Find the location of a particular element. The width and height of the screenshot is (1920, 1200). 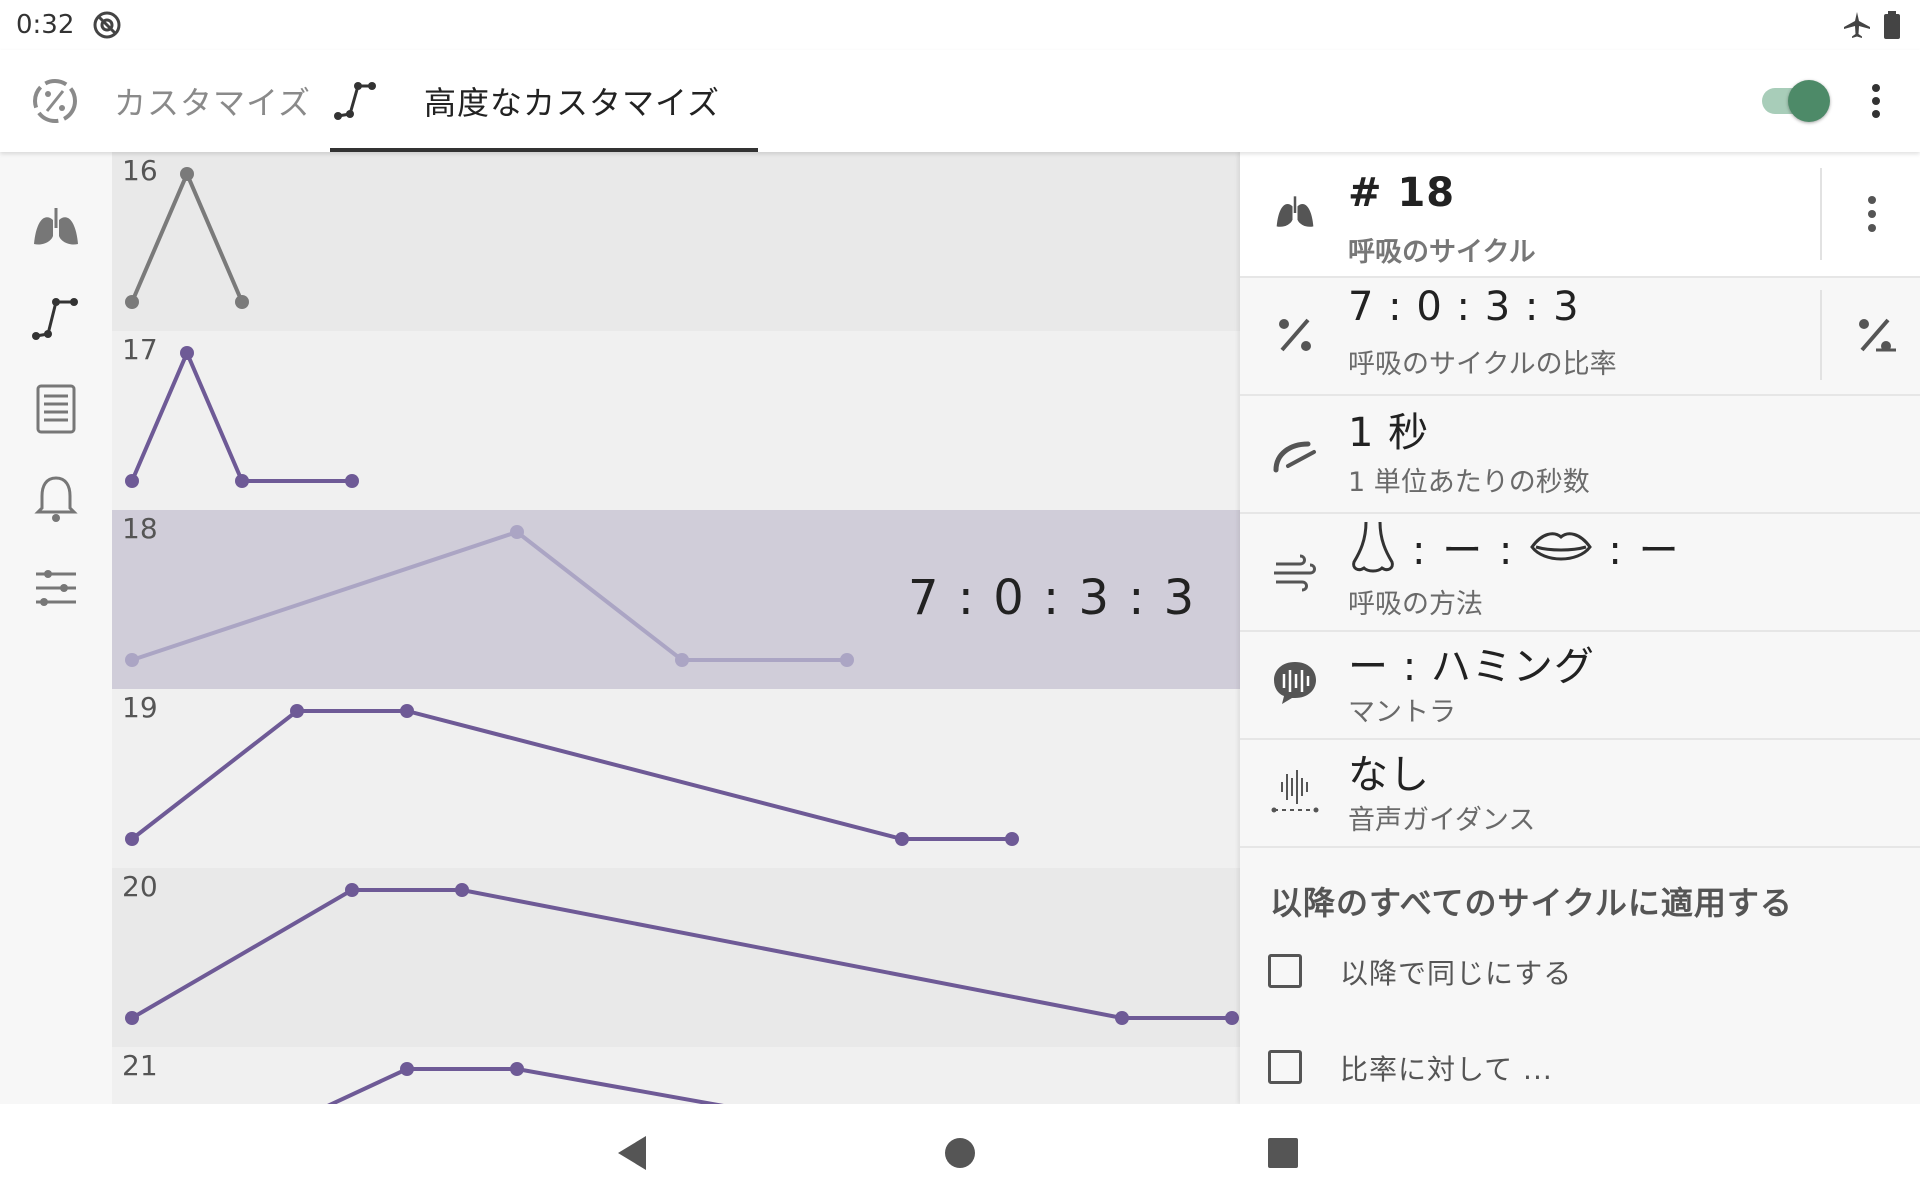

tab-advanced-label: 高度なカスタマイズ is located at coordinates (572, 103).